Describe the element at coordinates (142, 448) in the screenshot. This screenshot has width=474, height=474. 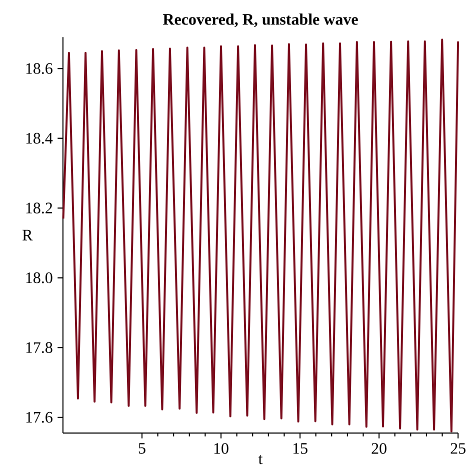
I see `x-tick-label: 5` at that location.